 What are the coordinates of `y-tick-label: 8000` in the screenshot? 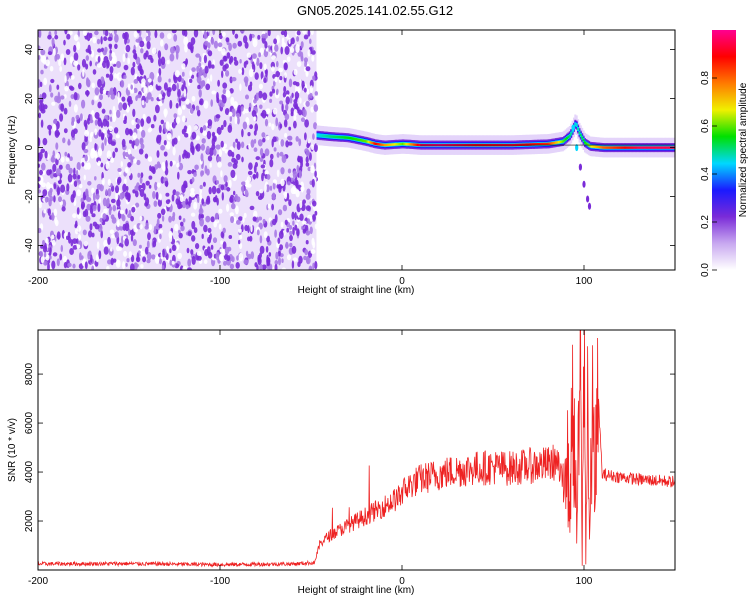 It's located at (29, 374).